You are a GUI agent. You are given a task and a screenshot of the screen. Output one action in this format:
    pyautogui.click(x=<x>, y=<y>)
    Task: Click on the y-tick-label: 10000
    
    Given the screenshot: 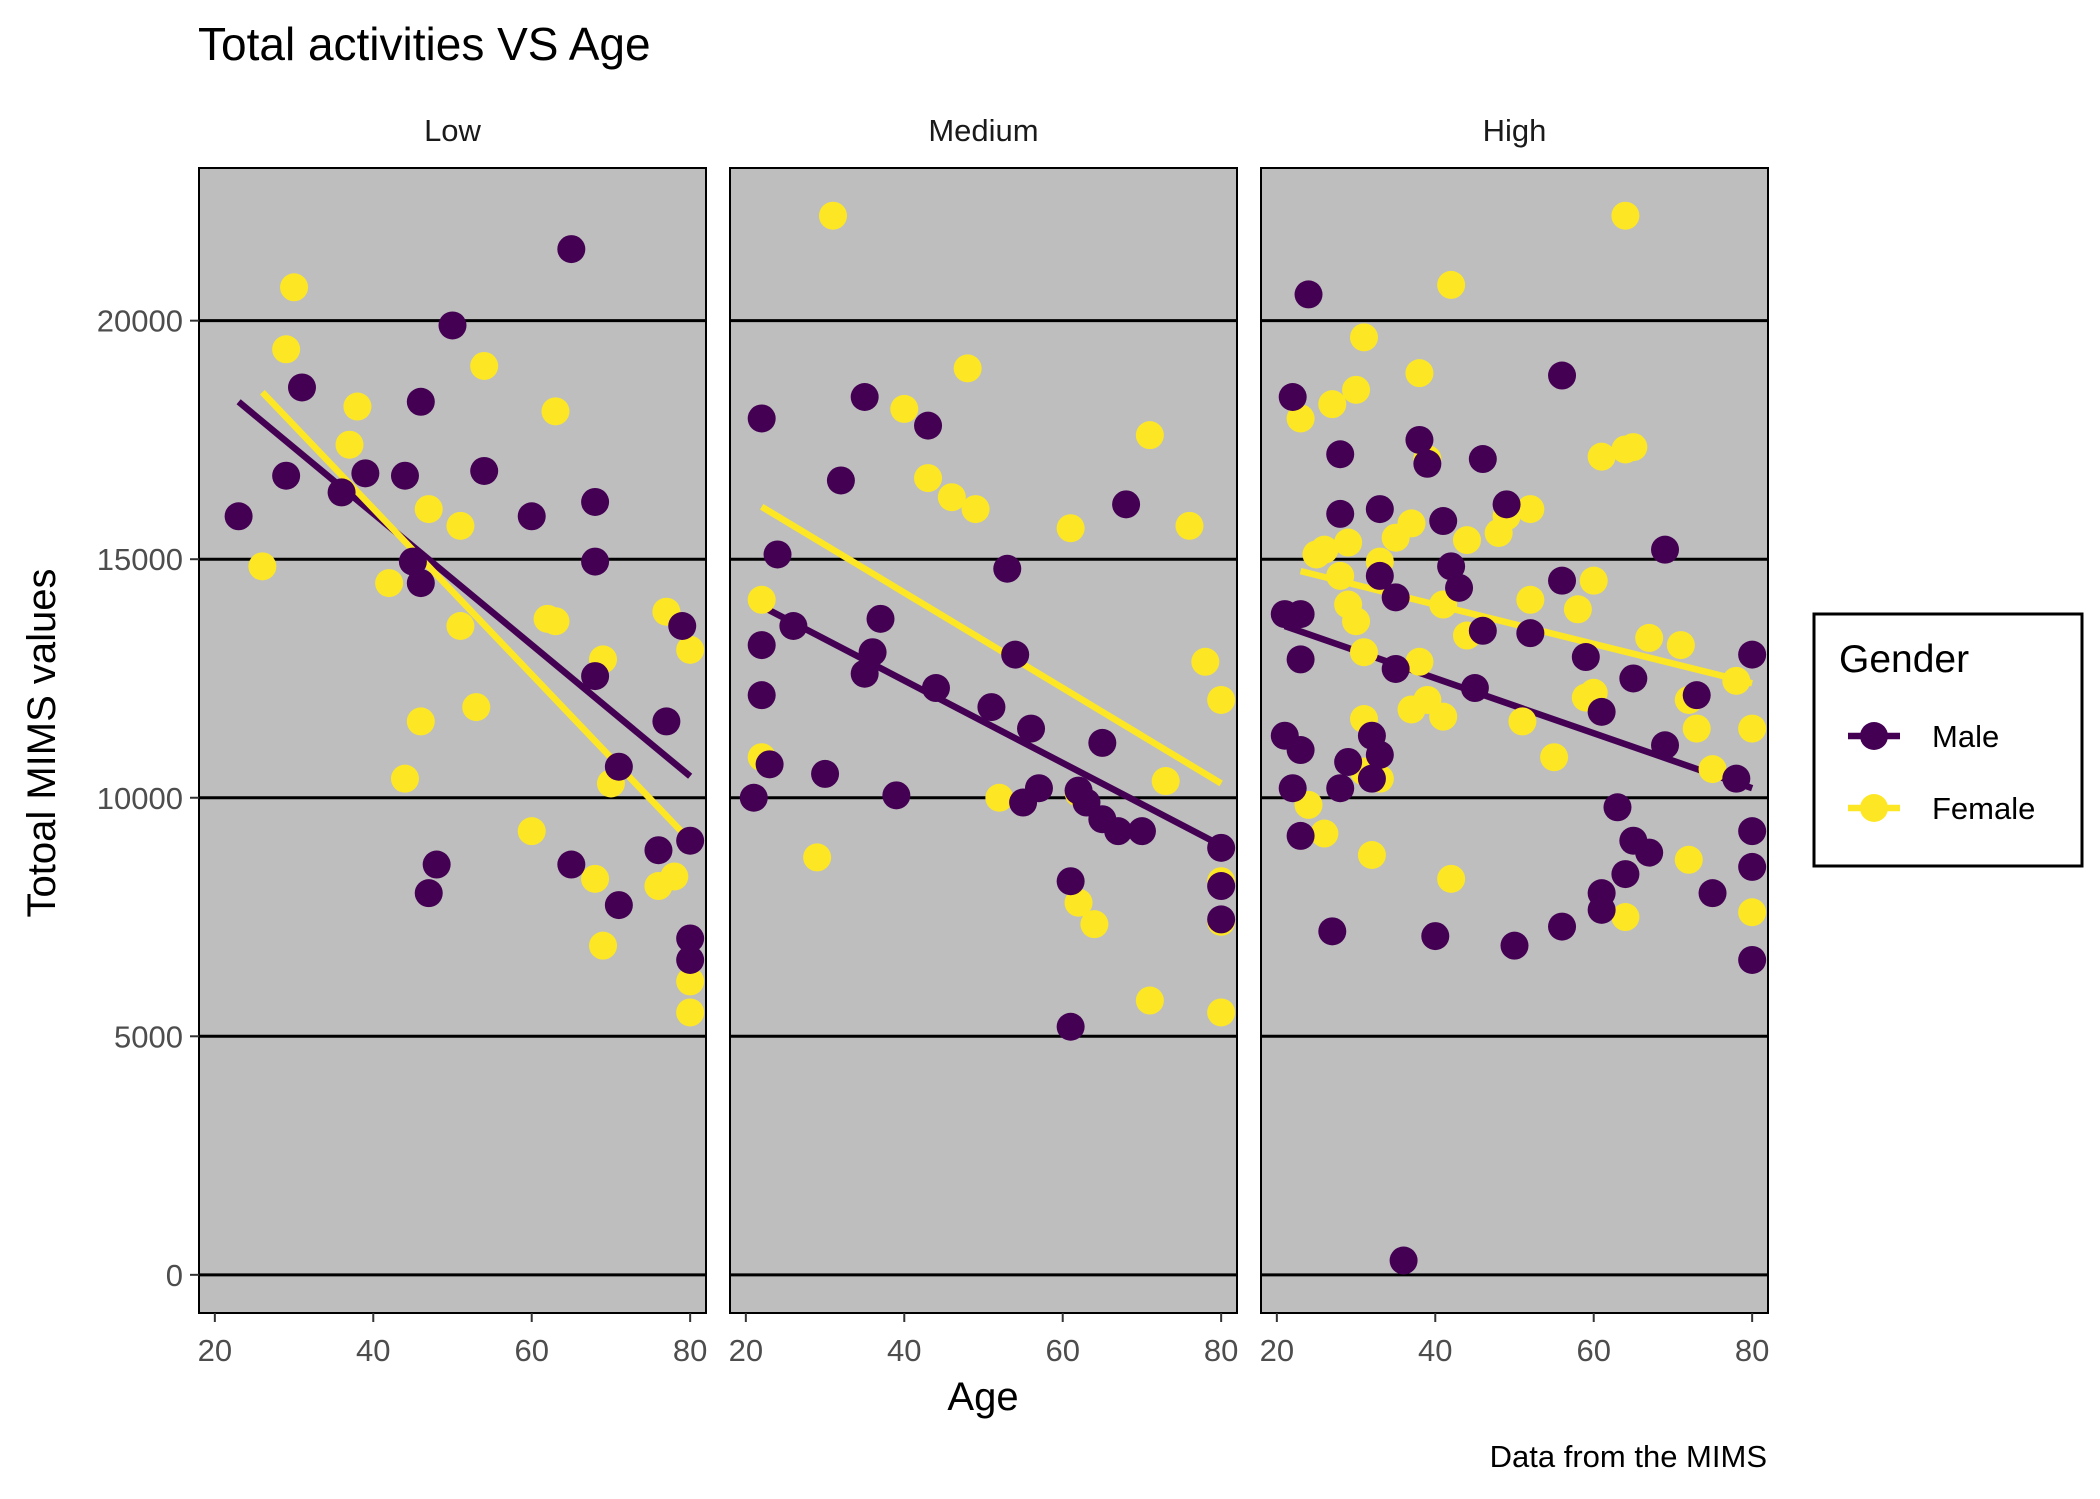 What is the action you would take?
    pyautogui.click(x=140, y=798)
    